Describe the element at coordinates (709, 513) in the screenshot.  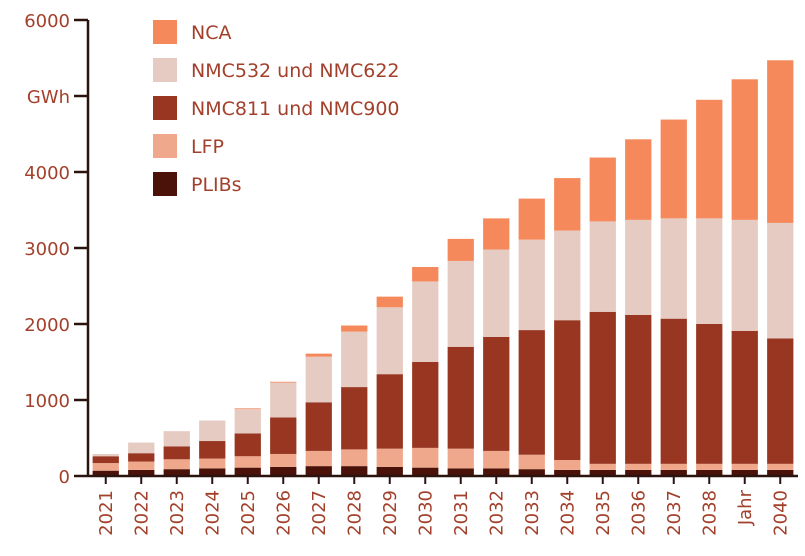
I see `x-tick-label: 2038` at that location.